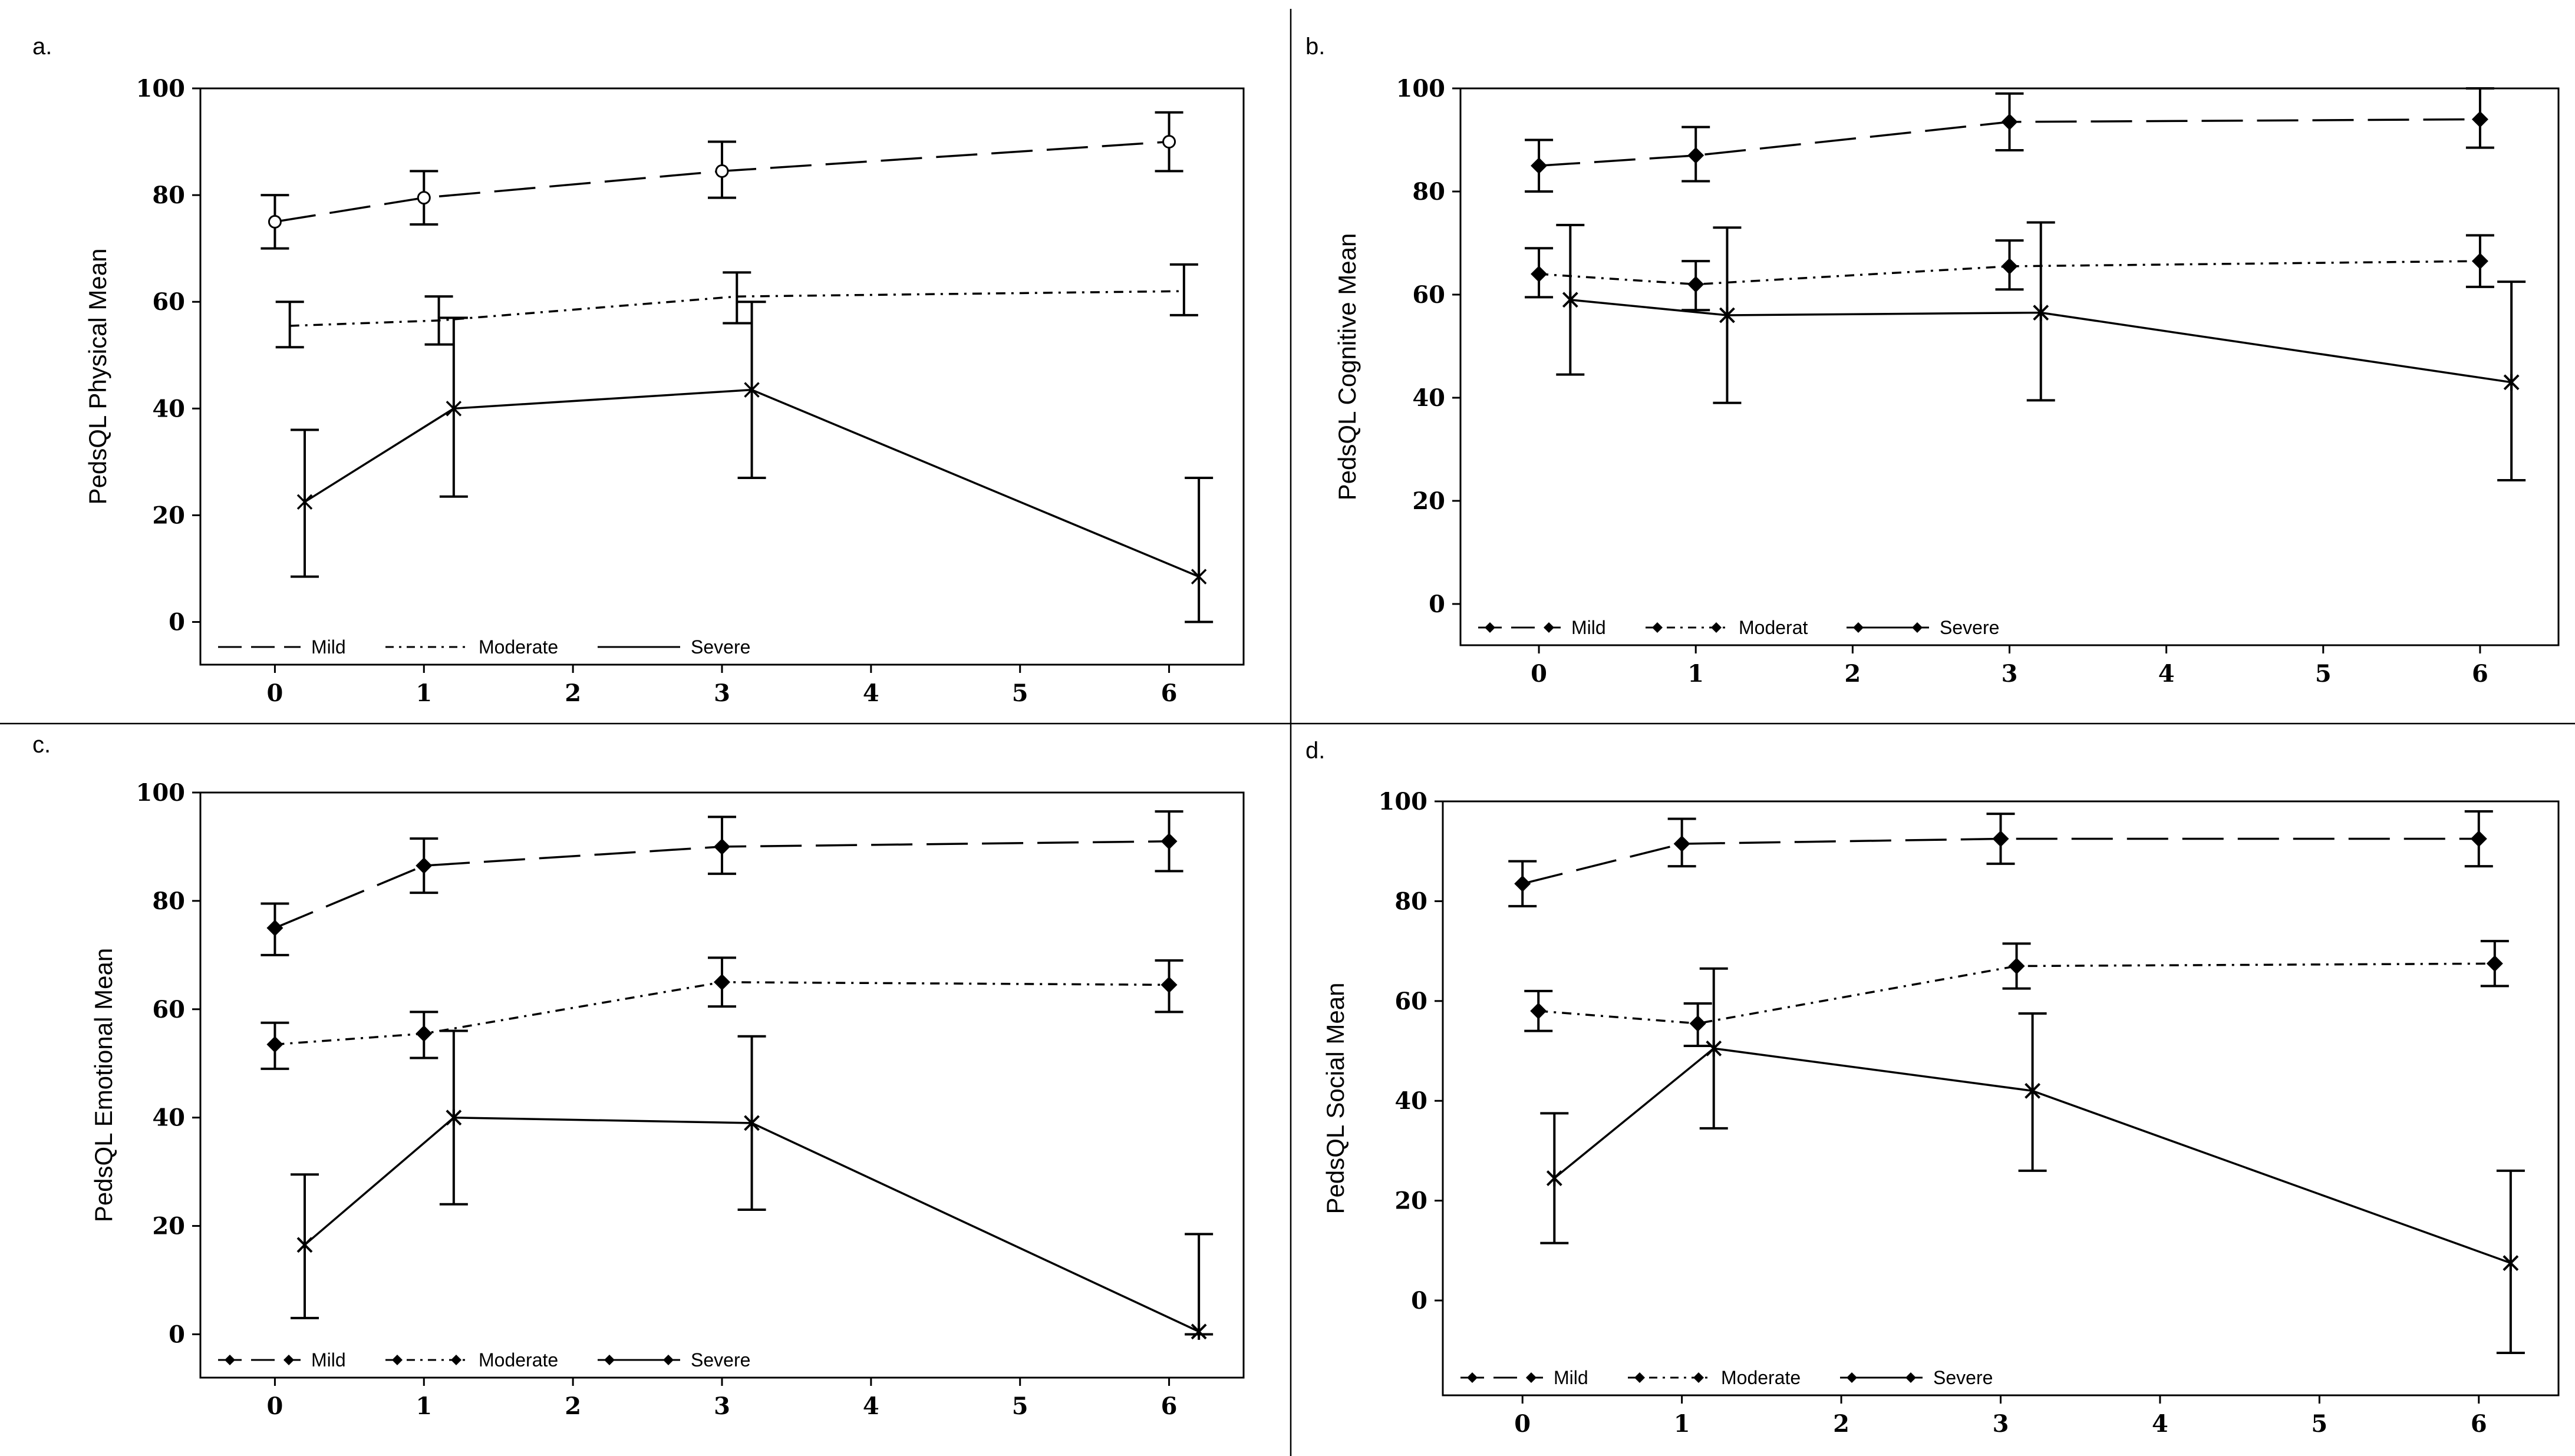  Describe the element at coordinates (737, 306) in the screenshot. I see `series-moderate` at that location.